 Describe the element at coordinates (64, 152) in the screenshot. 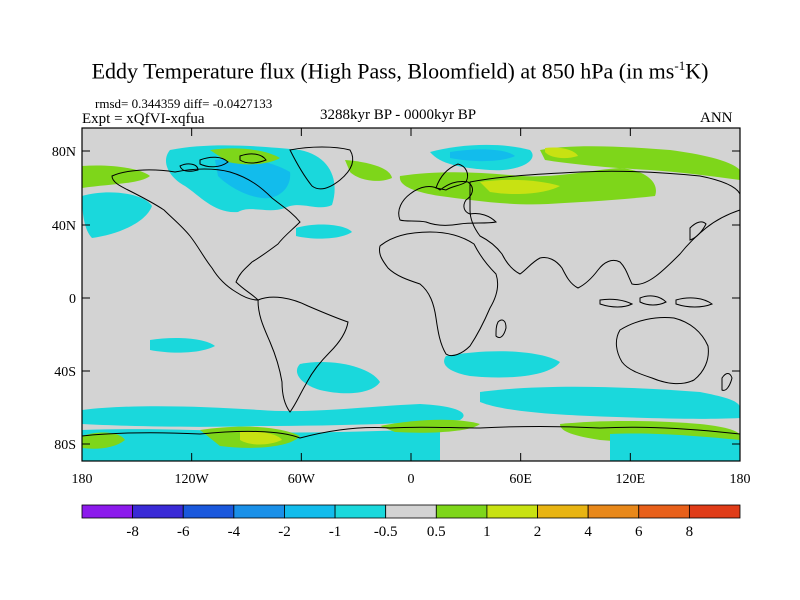

I see `lat-label-0: 80N` at that location.